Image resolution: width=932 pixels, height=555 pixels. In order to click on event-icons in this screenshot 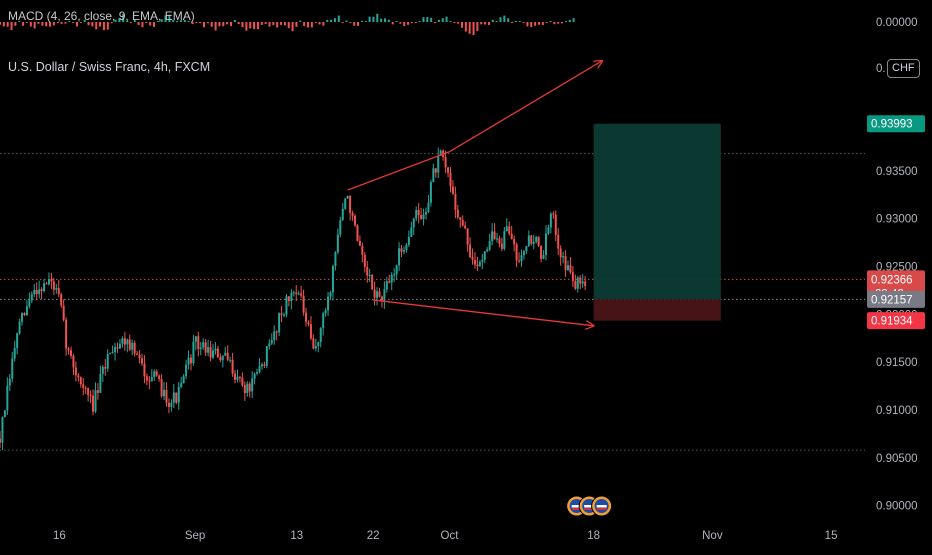, I will do `click(589, 506)`.